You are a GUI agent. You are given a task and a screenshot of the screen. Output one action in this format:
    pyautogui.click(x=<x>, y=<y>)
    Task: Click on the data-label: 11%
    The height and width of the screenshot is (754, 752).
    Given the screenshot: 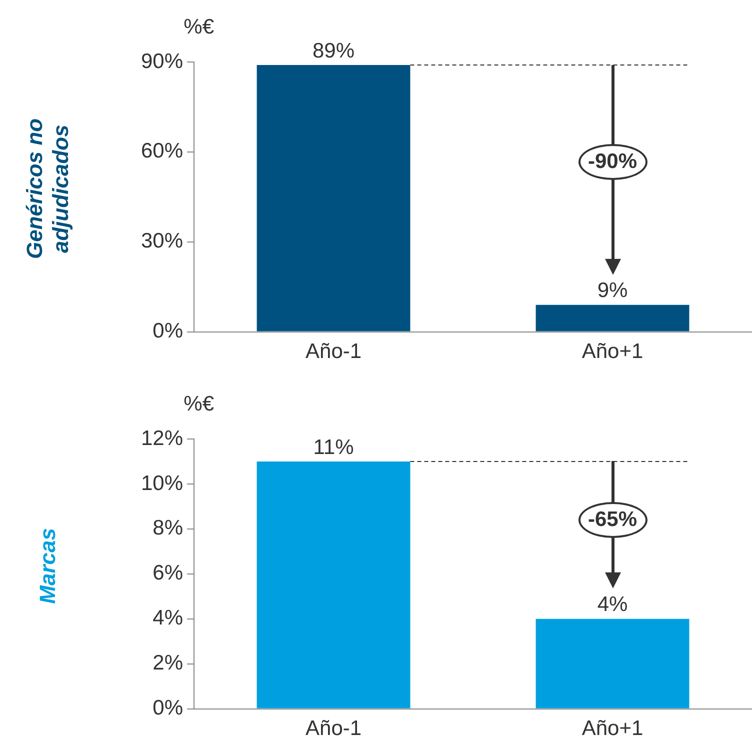 What is the action you would take?
    pyautogui.click(x=333, y=447)
    